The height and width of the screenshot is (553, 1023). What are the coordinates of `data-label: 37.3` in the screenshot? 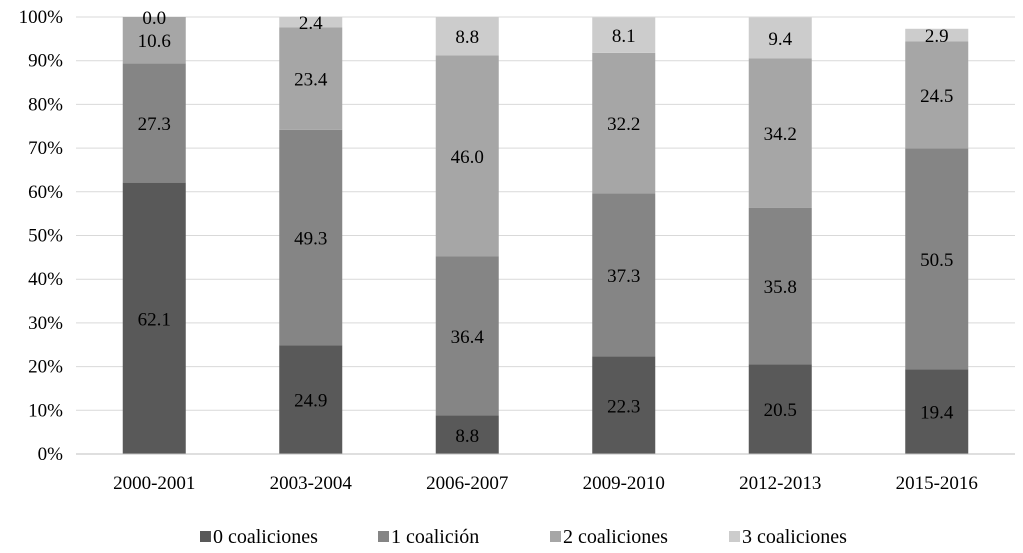 It's located at (623, 276).